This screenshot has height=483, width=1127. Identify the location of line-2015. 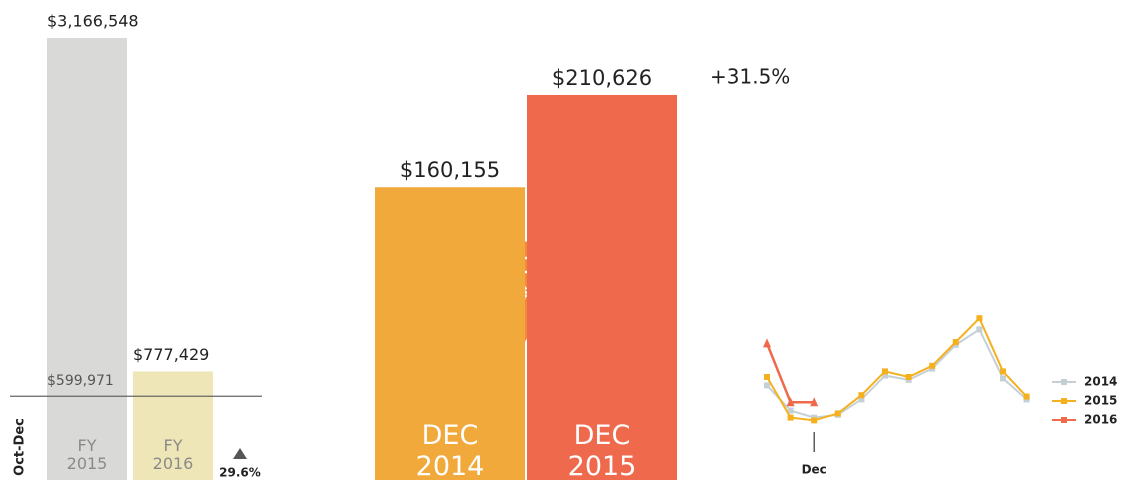
(897, 369).